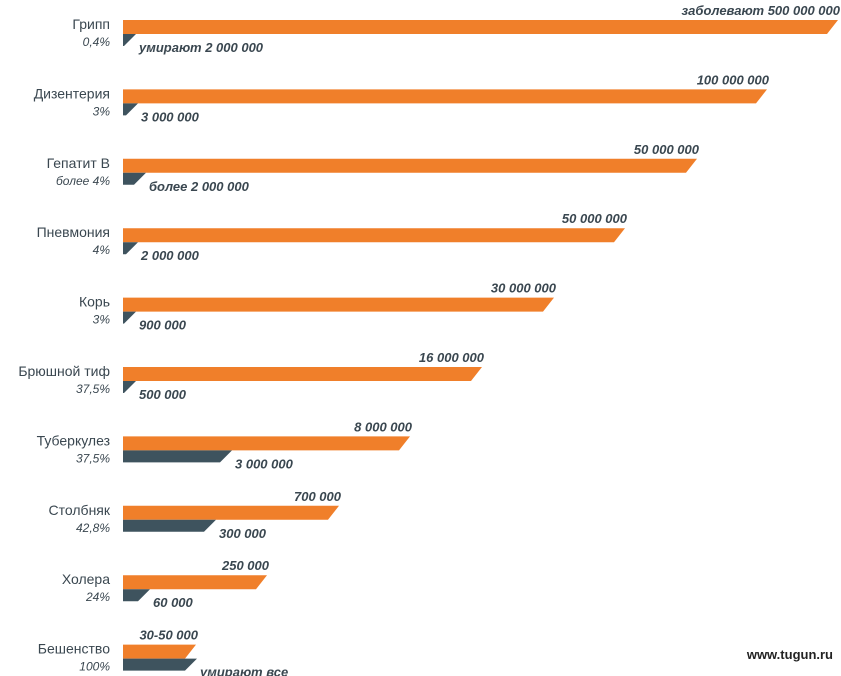 Image resolution: width=841 pixels, height=676 pixels. What do you see at coordinates (761, 10) in the screenshot?
I see `incidence-value-label: заболевают 500 000 000` at bounding box center [761, 10].